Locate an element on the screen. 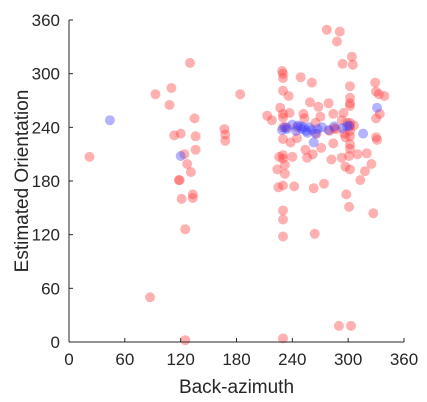 This screenshot has width=427, height=402. y-tick-label-0: 0 is located at coordinates (55, 342).